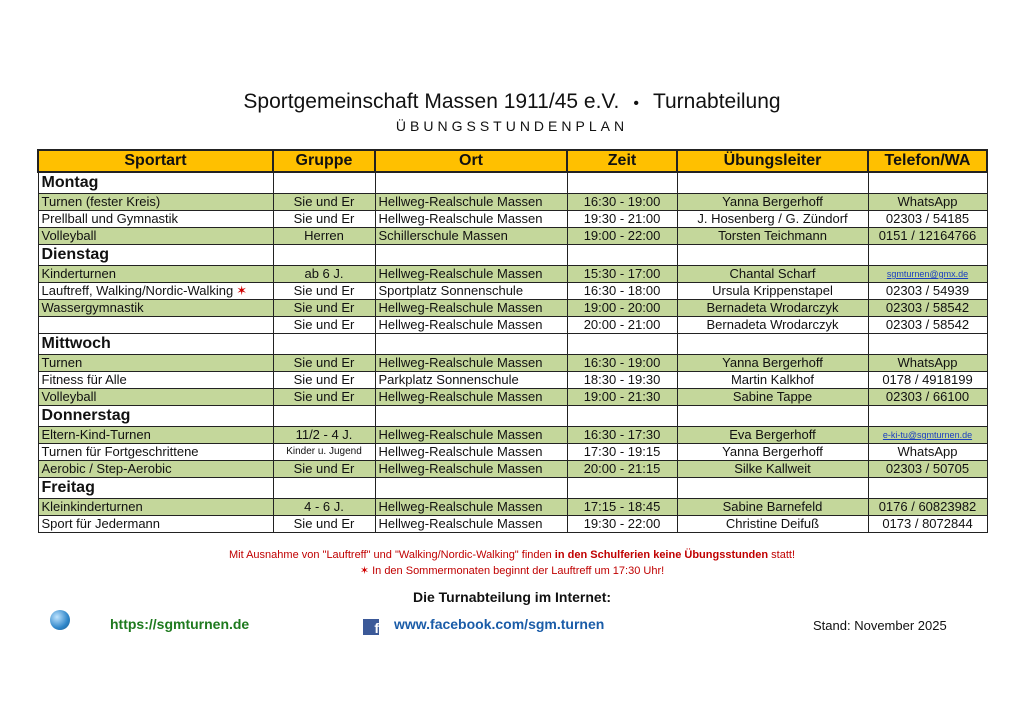 The width and height of the screenshot is (1024, 724). What do you see at coordinates (622, 452) in the screenshot?
I see `zeit-cell: 17:30 - 19:15` at bounding box center [622, 452].